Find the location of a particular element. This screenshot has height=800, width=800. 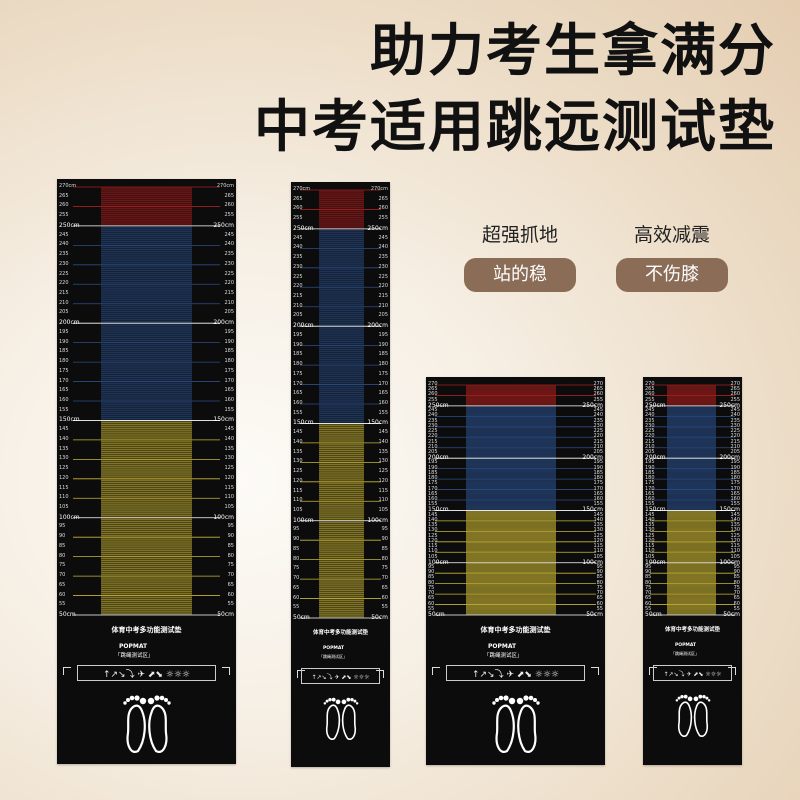

scale-label-left: 235 is located at coordinates (298, 257).